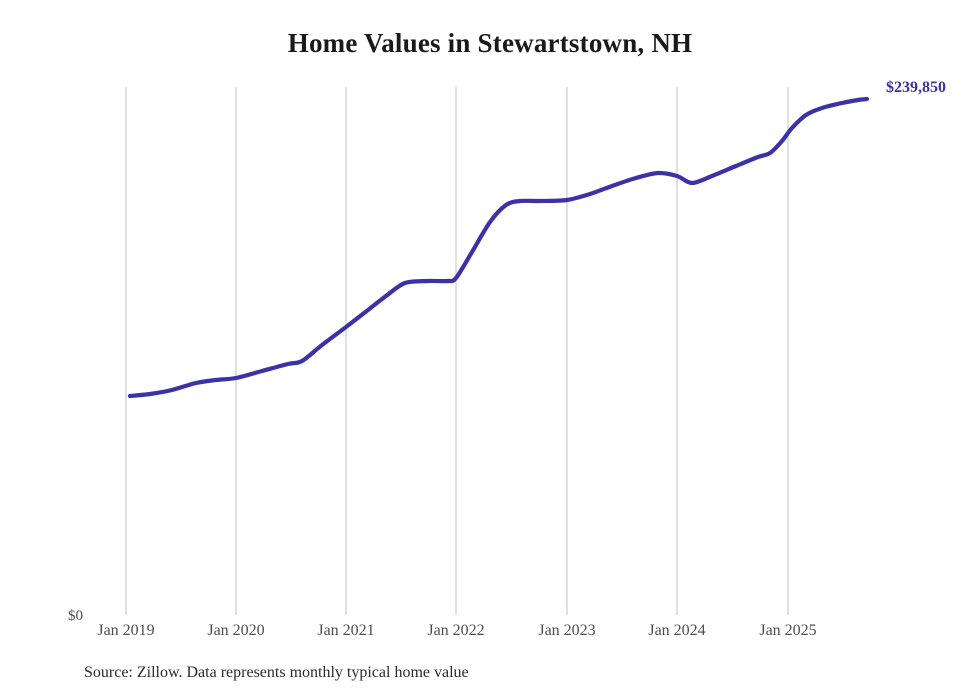  Describe the element at coordinates (236, 630) in the screenshot. I see `x-tick-label-jan-2020: Jan 2020` at that location.